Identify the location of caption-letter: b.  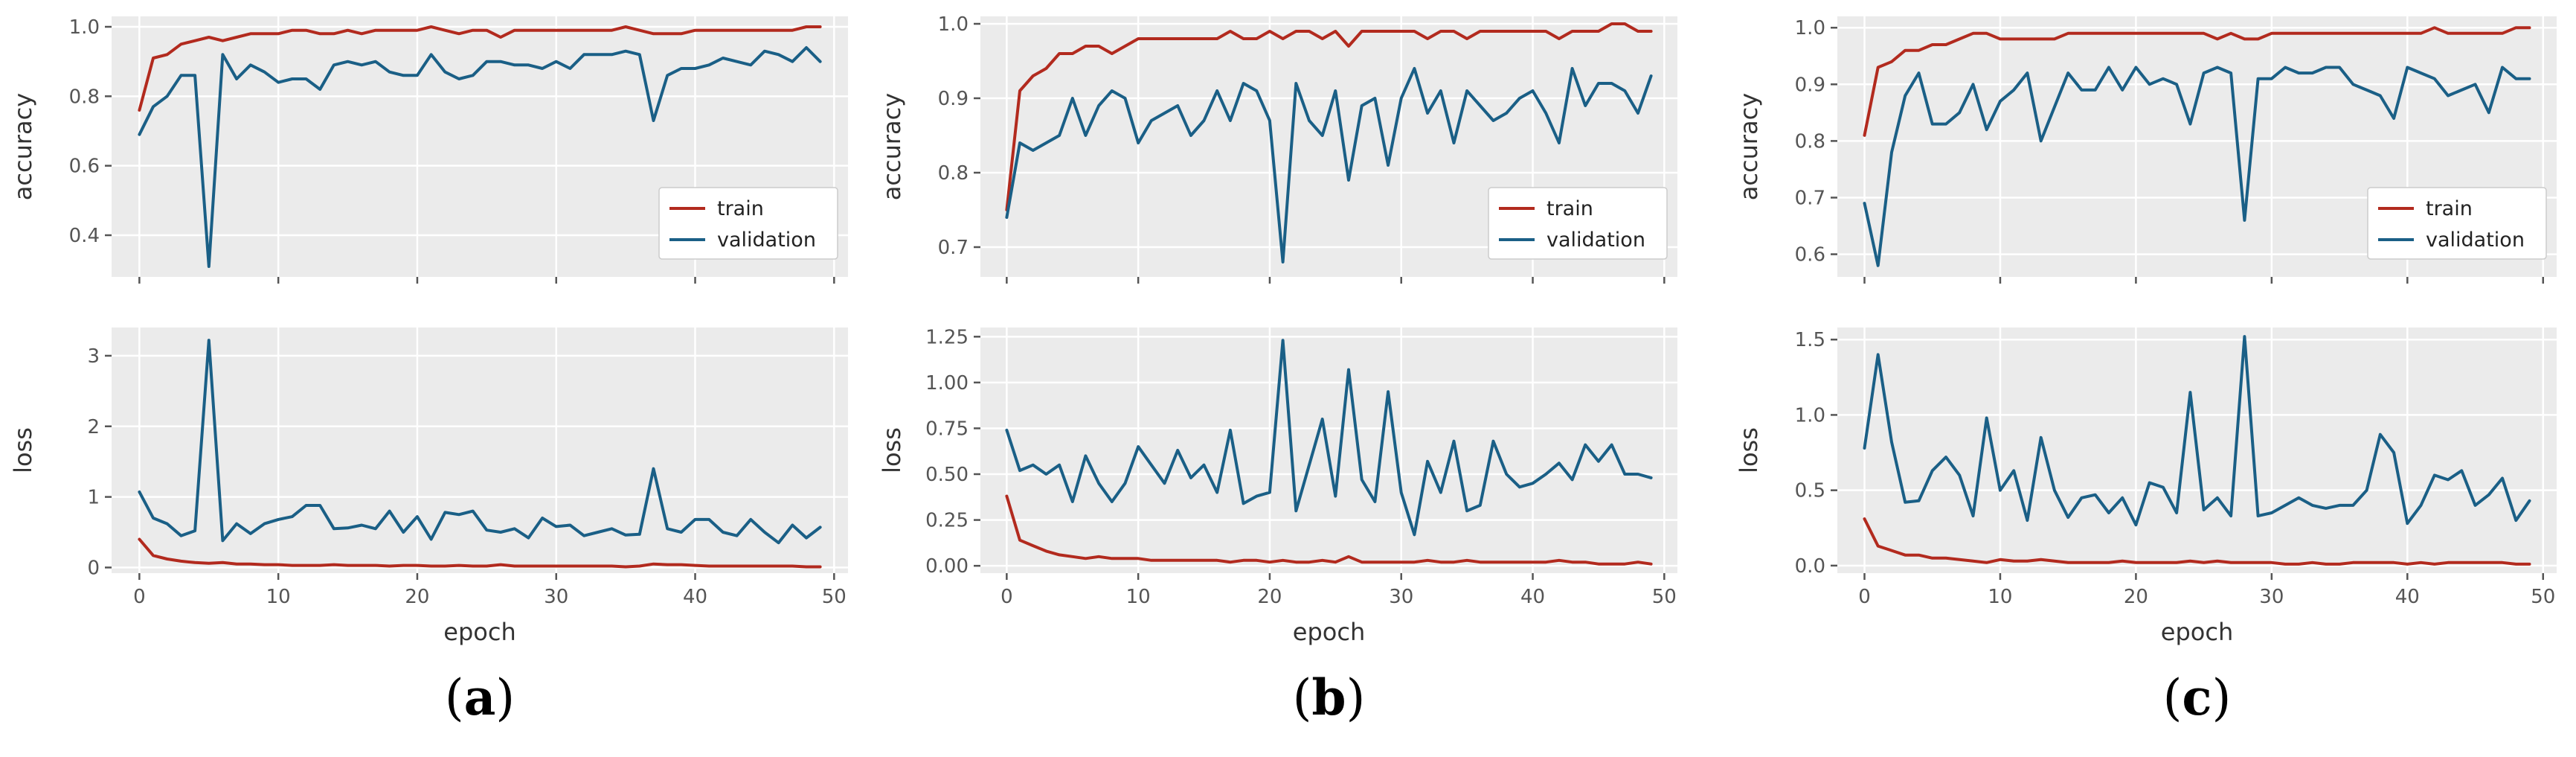
(1328, 697).